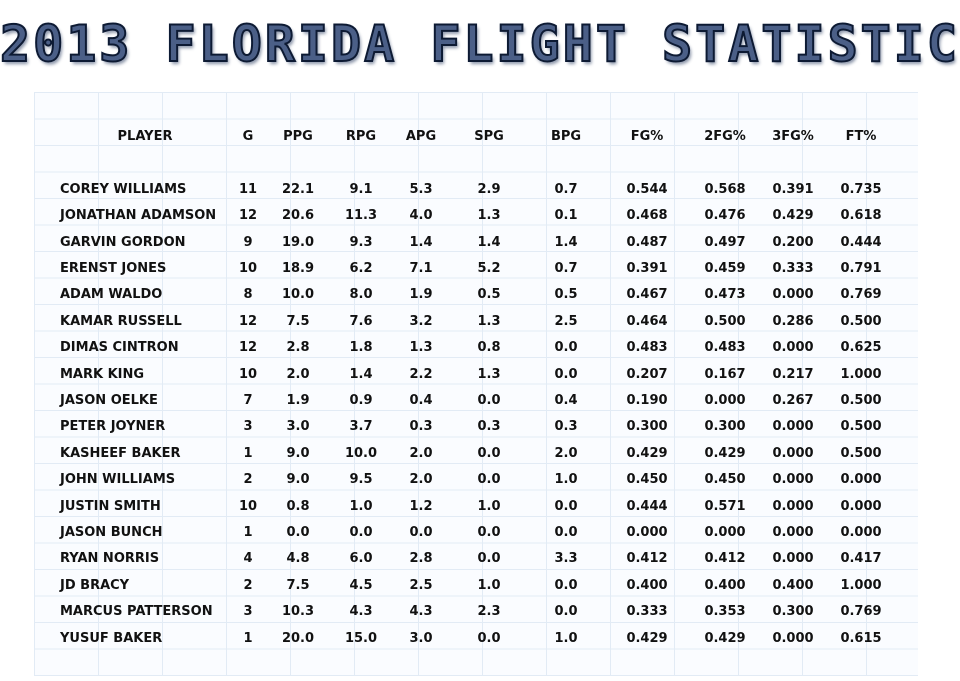 The width and height of the screenshot is (960, 681). What do you see at coordinates (361, 506) in the screenshot?
I see `rpg-cell: 1.0` at bounding box center [361, 506].